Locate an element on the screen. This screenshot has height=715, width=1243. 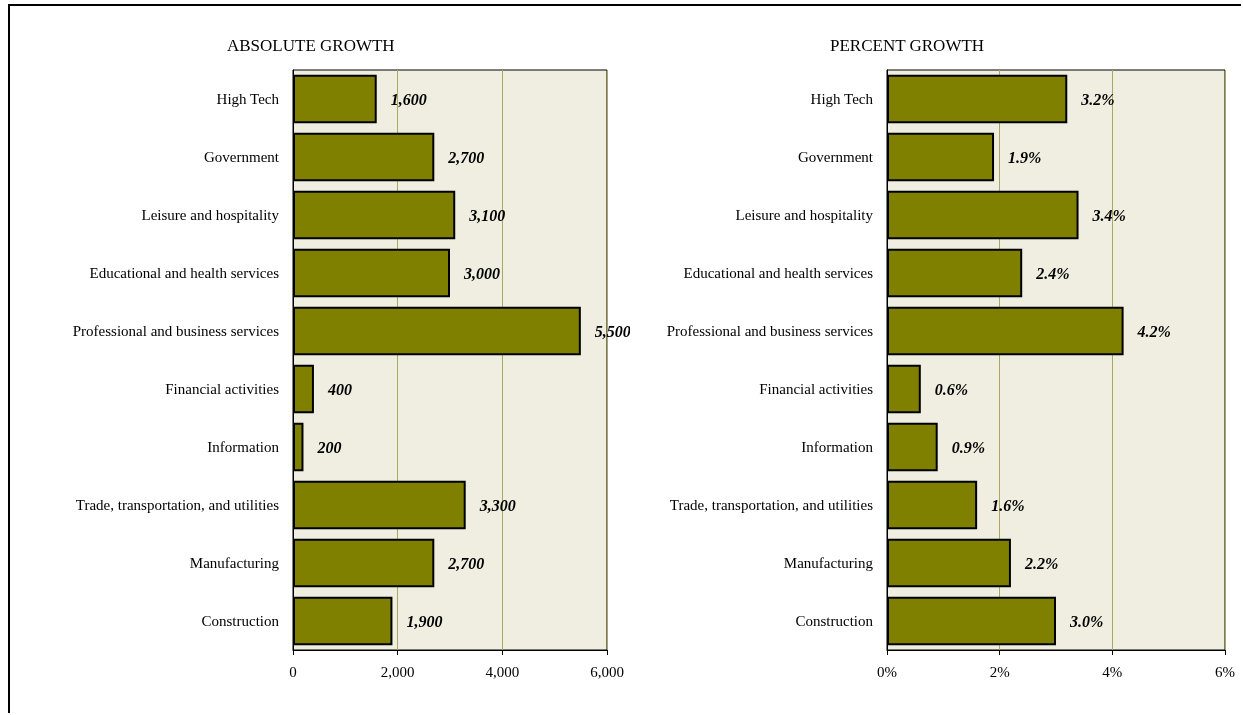
data-label: 3.0% is located at coordinates (1086, 621).